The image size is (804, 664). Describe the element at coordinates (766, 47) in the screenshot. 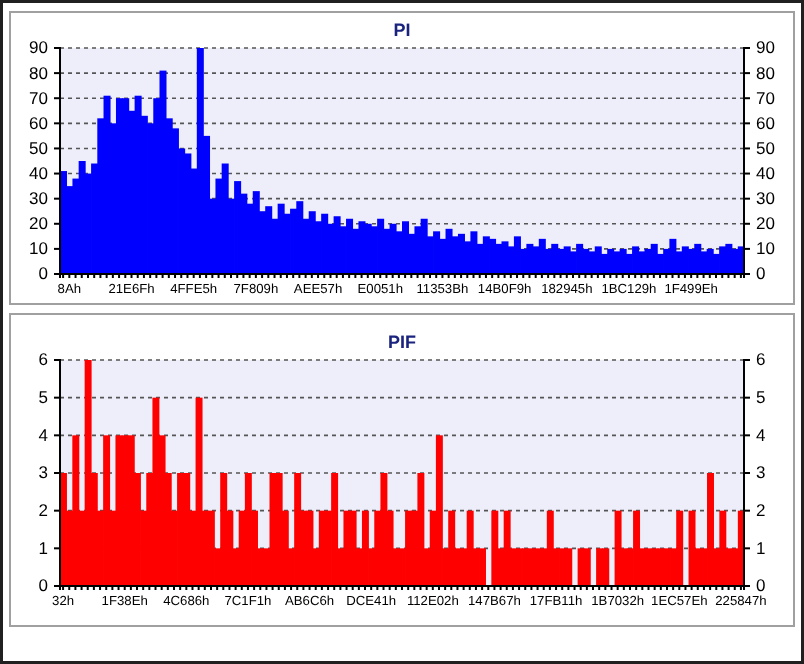

I see `y2-tick-label: 90` at that location.